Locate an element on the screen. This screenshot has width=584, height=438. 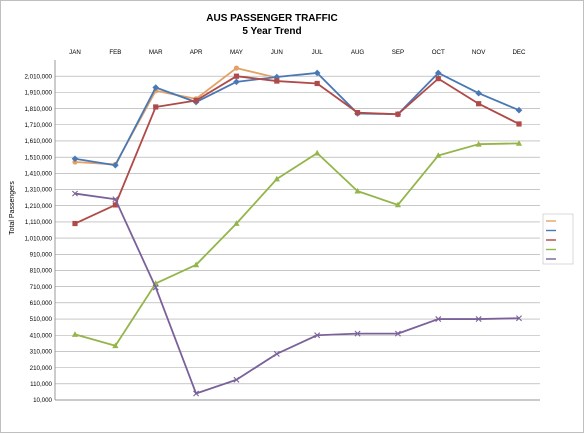
x-tick-label: MAY is located at coordinates (236, 52).